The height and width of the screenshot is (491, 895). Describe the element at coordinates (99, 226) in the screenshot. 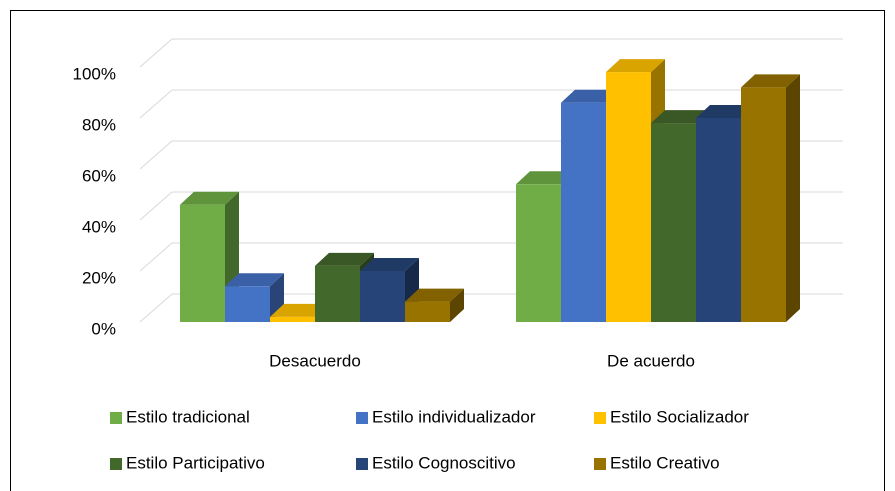

I see `y-tick-label: 40%` at that location.